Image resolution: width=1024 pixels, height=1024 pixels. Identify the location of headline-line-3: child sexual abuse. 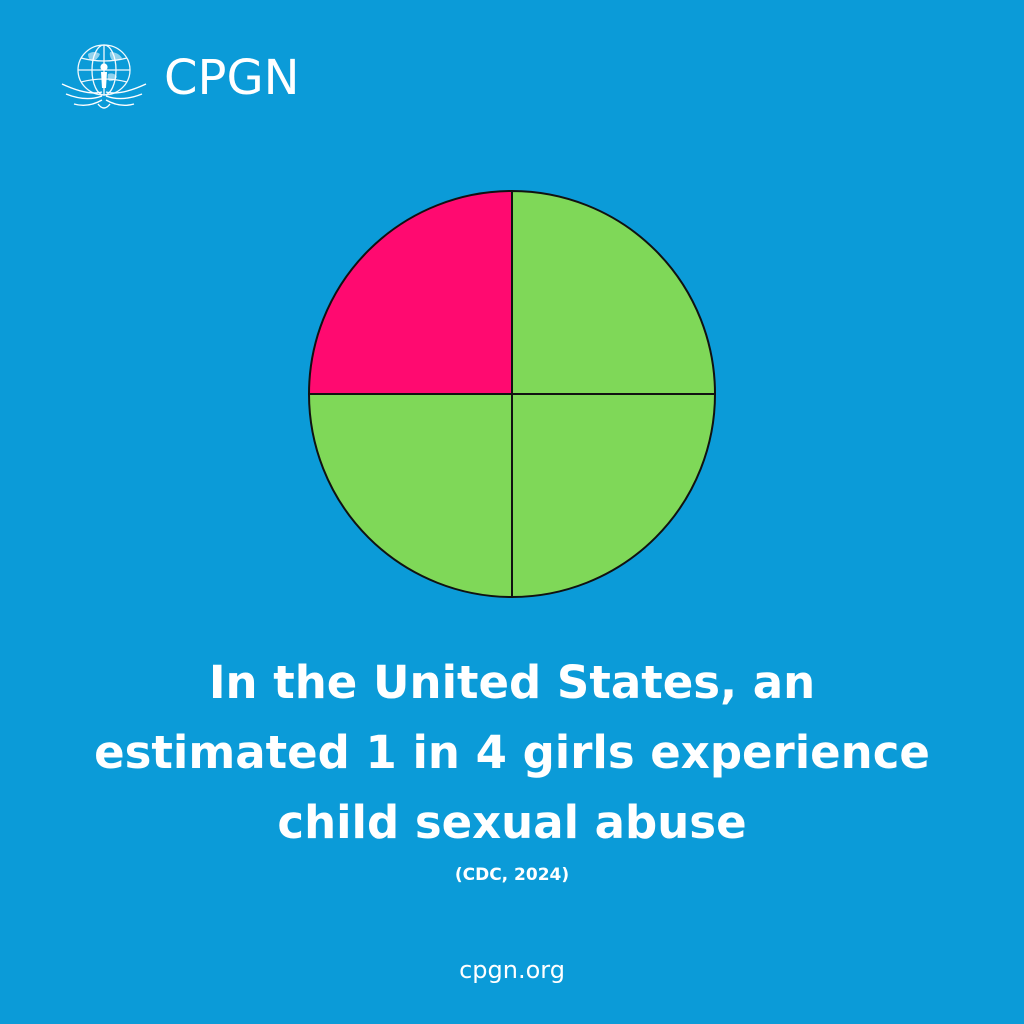
(512, 822).